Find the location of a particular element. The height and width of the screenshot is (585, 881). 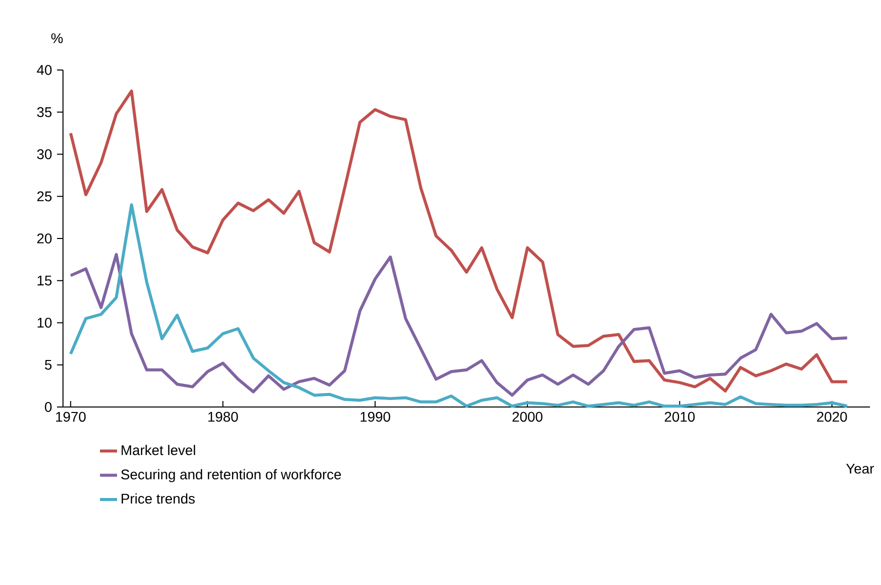

y-tick-label: 30 is located at coordinates (44, 154).